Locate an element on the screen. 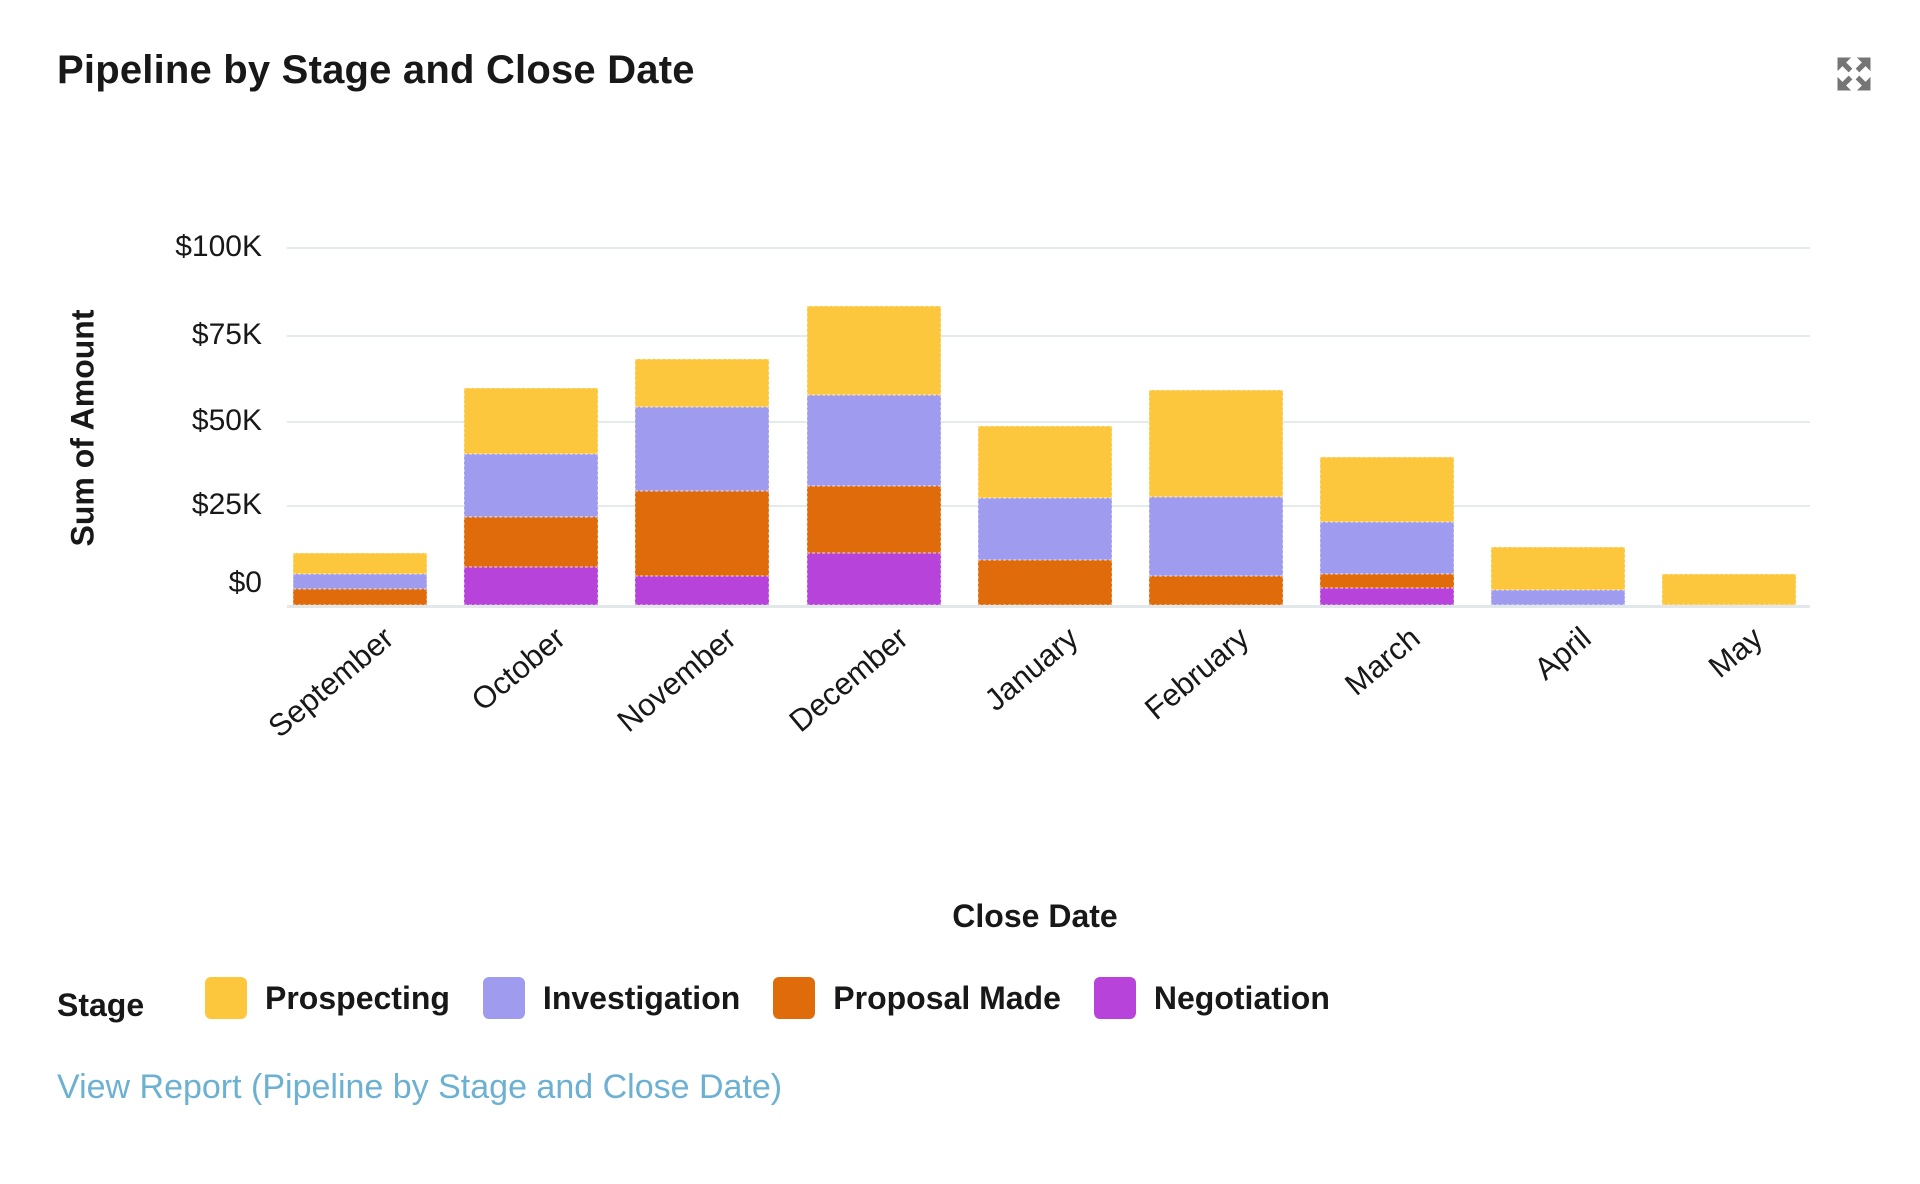  x-tick-label-january: January is located at coordinates (1031, 669).